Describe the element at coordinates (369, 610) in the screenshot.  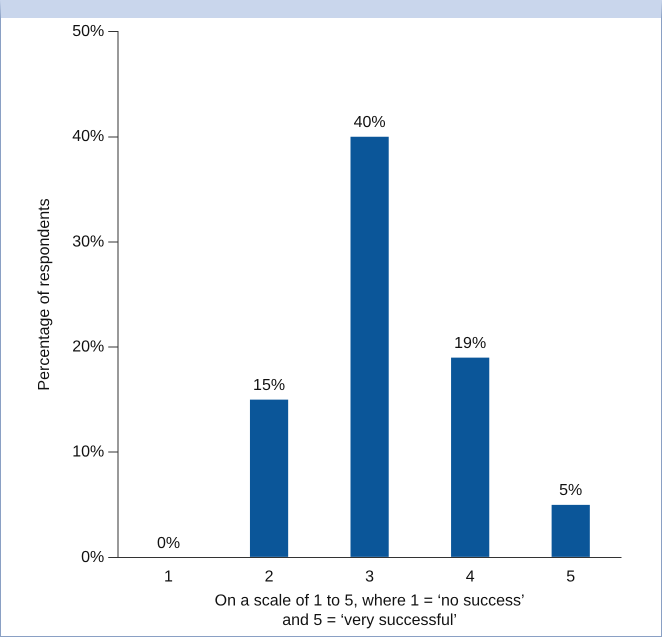
I see `x-axis-title: On a scale of 1 to 5, where 1 = ‘no success’ and 5 = ‘very successful’` at that location.